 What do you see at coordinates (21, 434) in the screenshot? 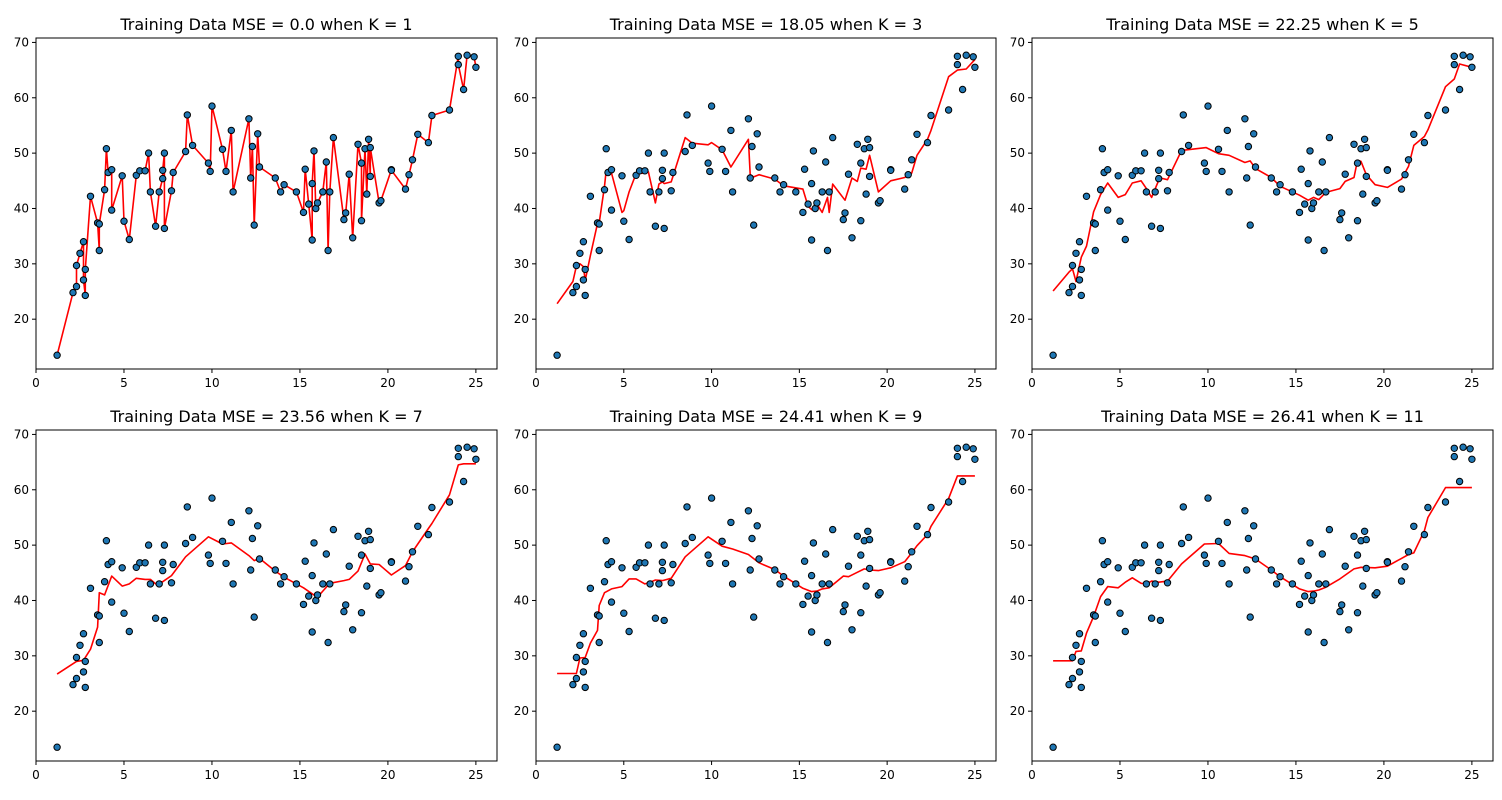
I see `y-tick-label: 70` at bounding box center [21, 434].